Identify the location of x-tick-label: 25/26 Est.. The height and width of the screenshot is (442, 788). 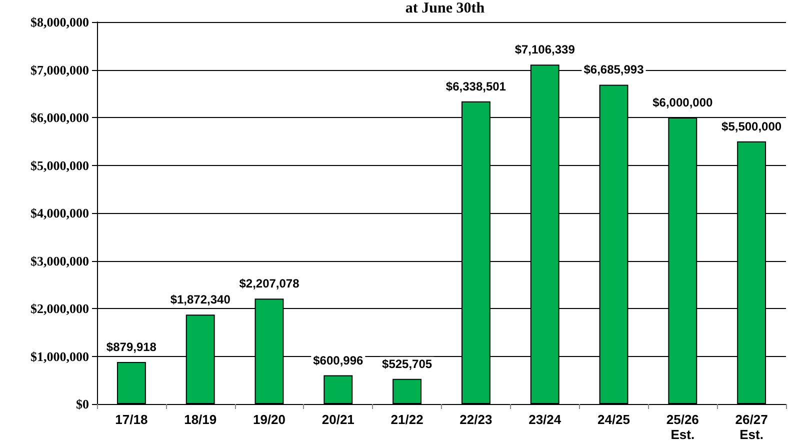
(682, 427).